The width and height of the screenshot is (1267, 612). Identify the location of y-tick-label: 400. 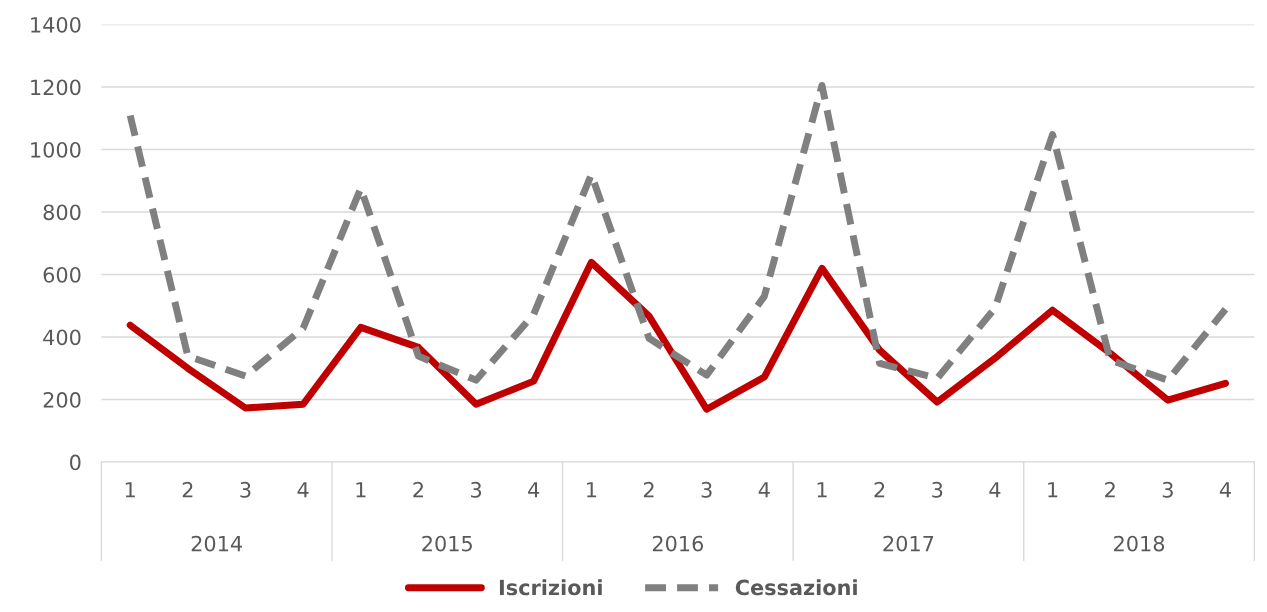
(62, 337).